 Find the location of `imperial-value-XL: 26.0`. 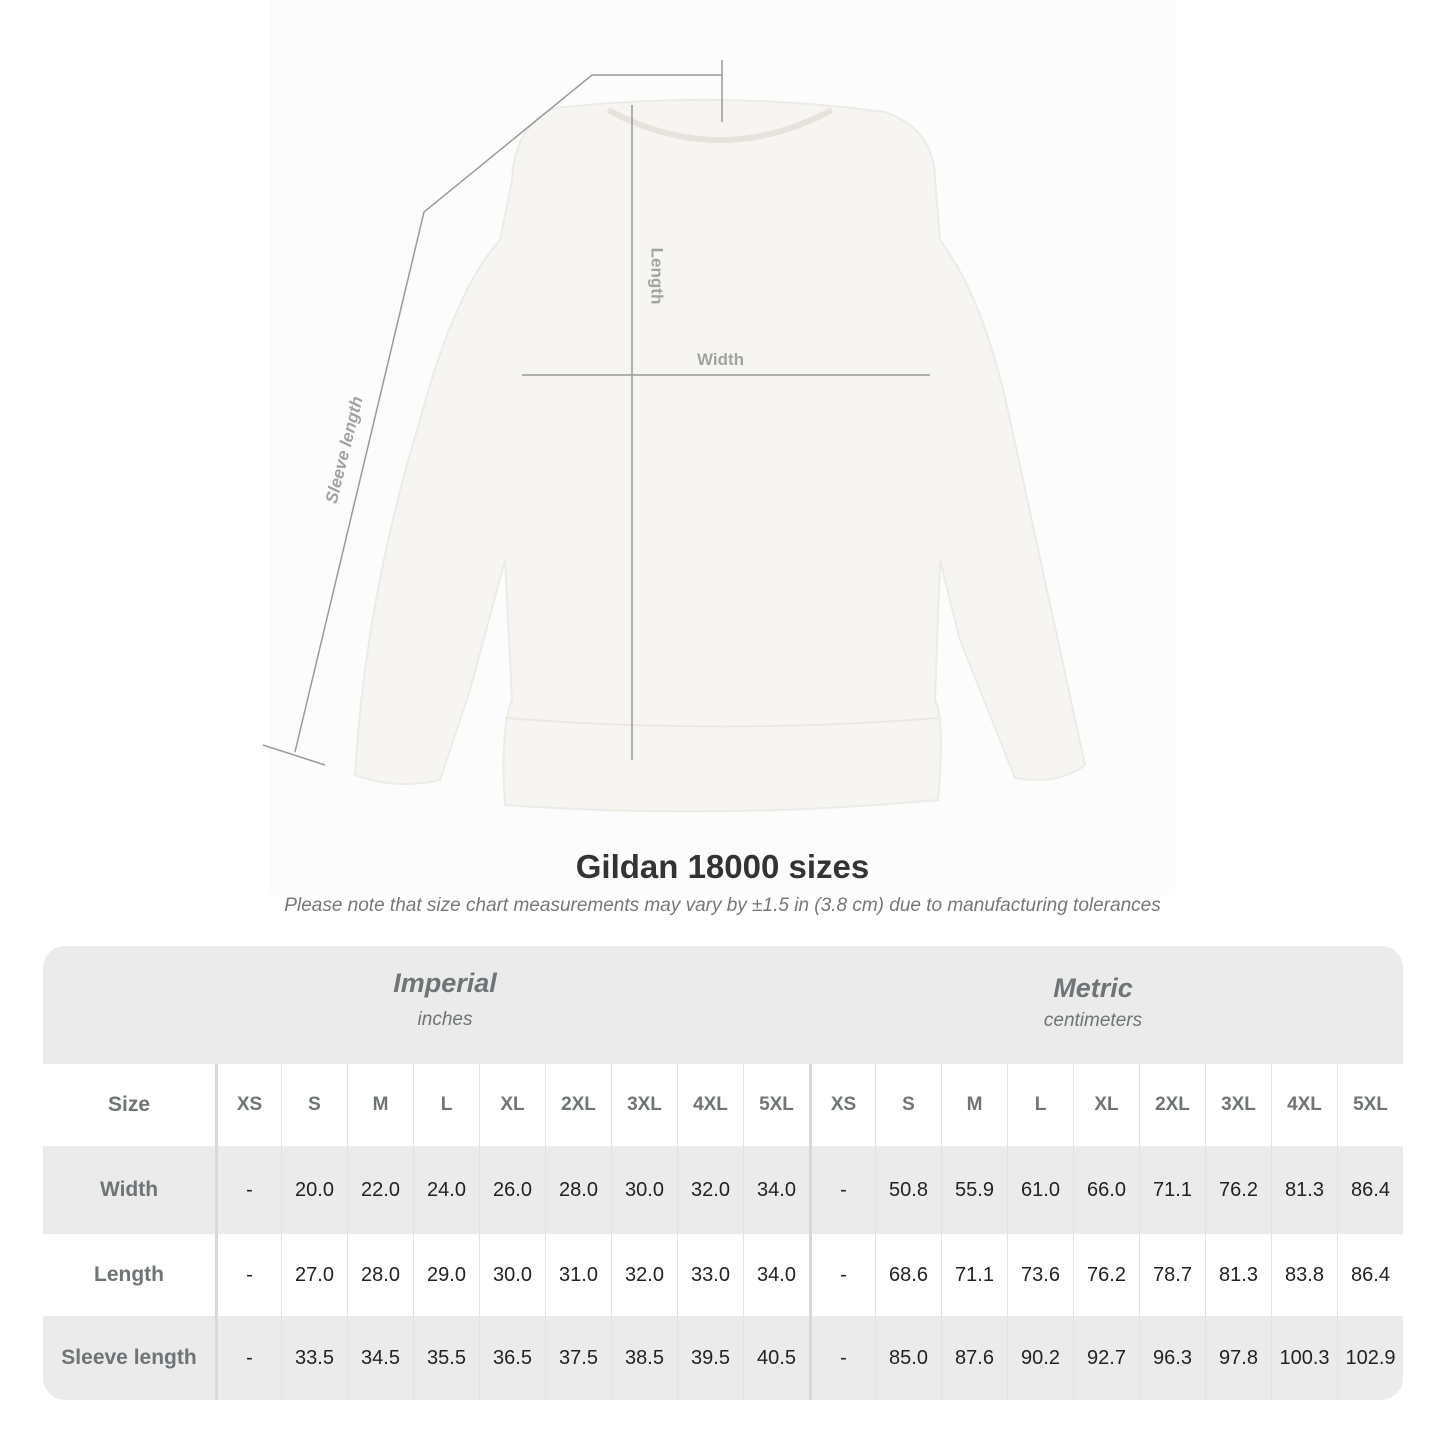

imperial-value-XL: 26.0 is located at coordinates (512, 1190).